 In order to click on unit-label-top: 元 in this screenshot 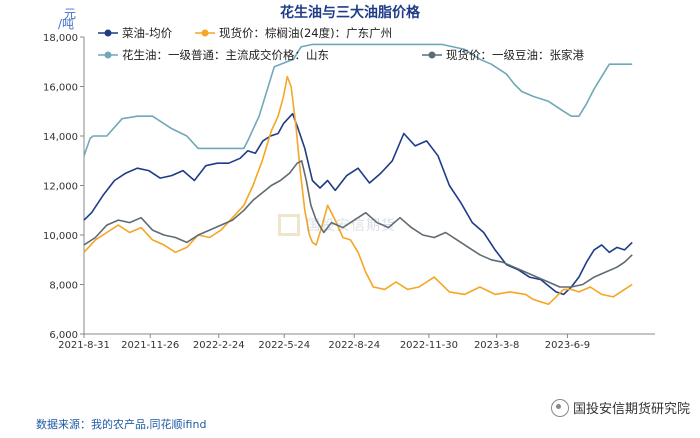, I will do `click(70, 14)`.